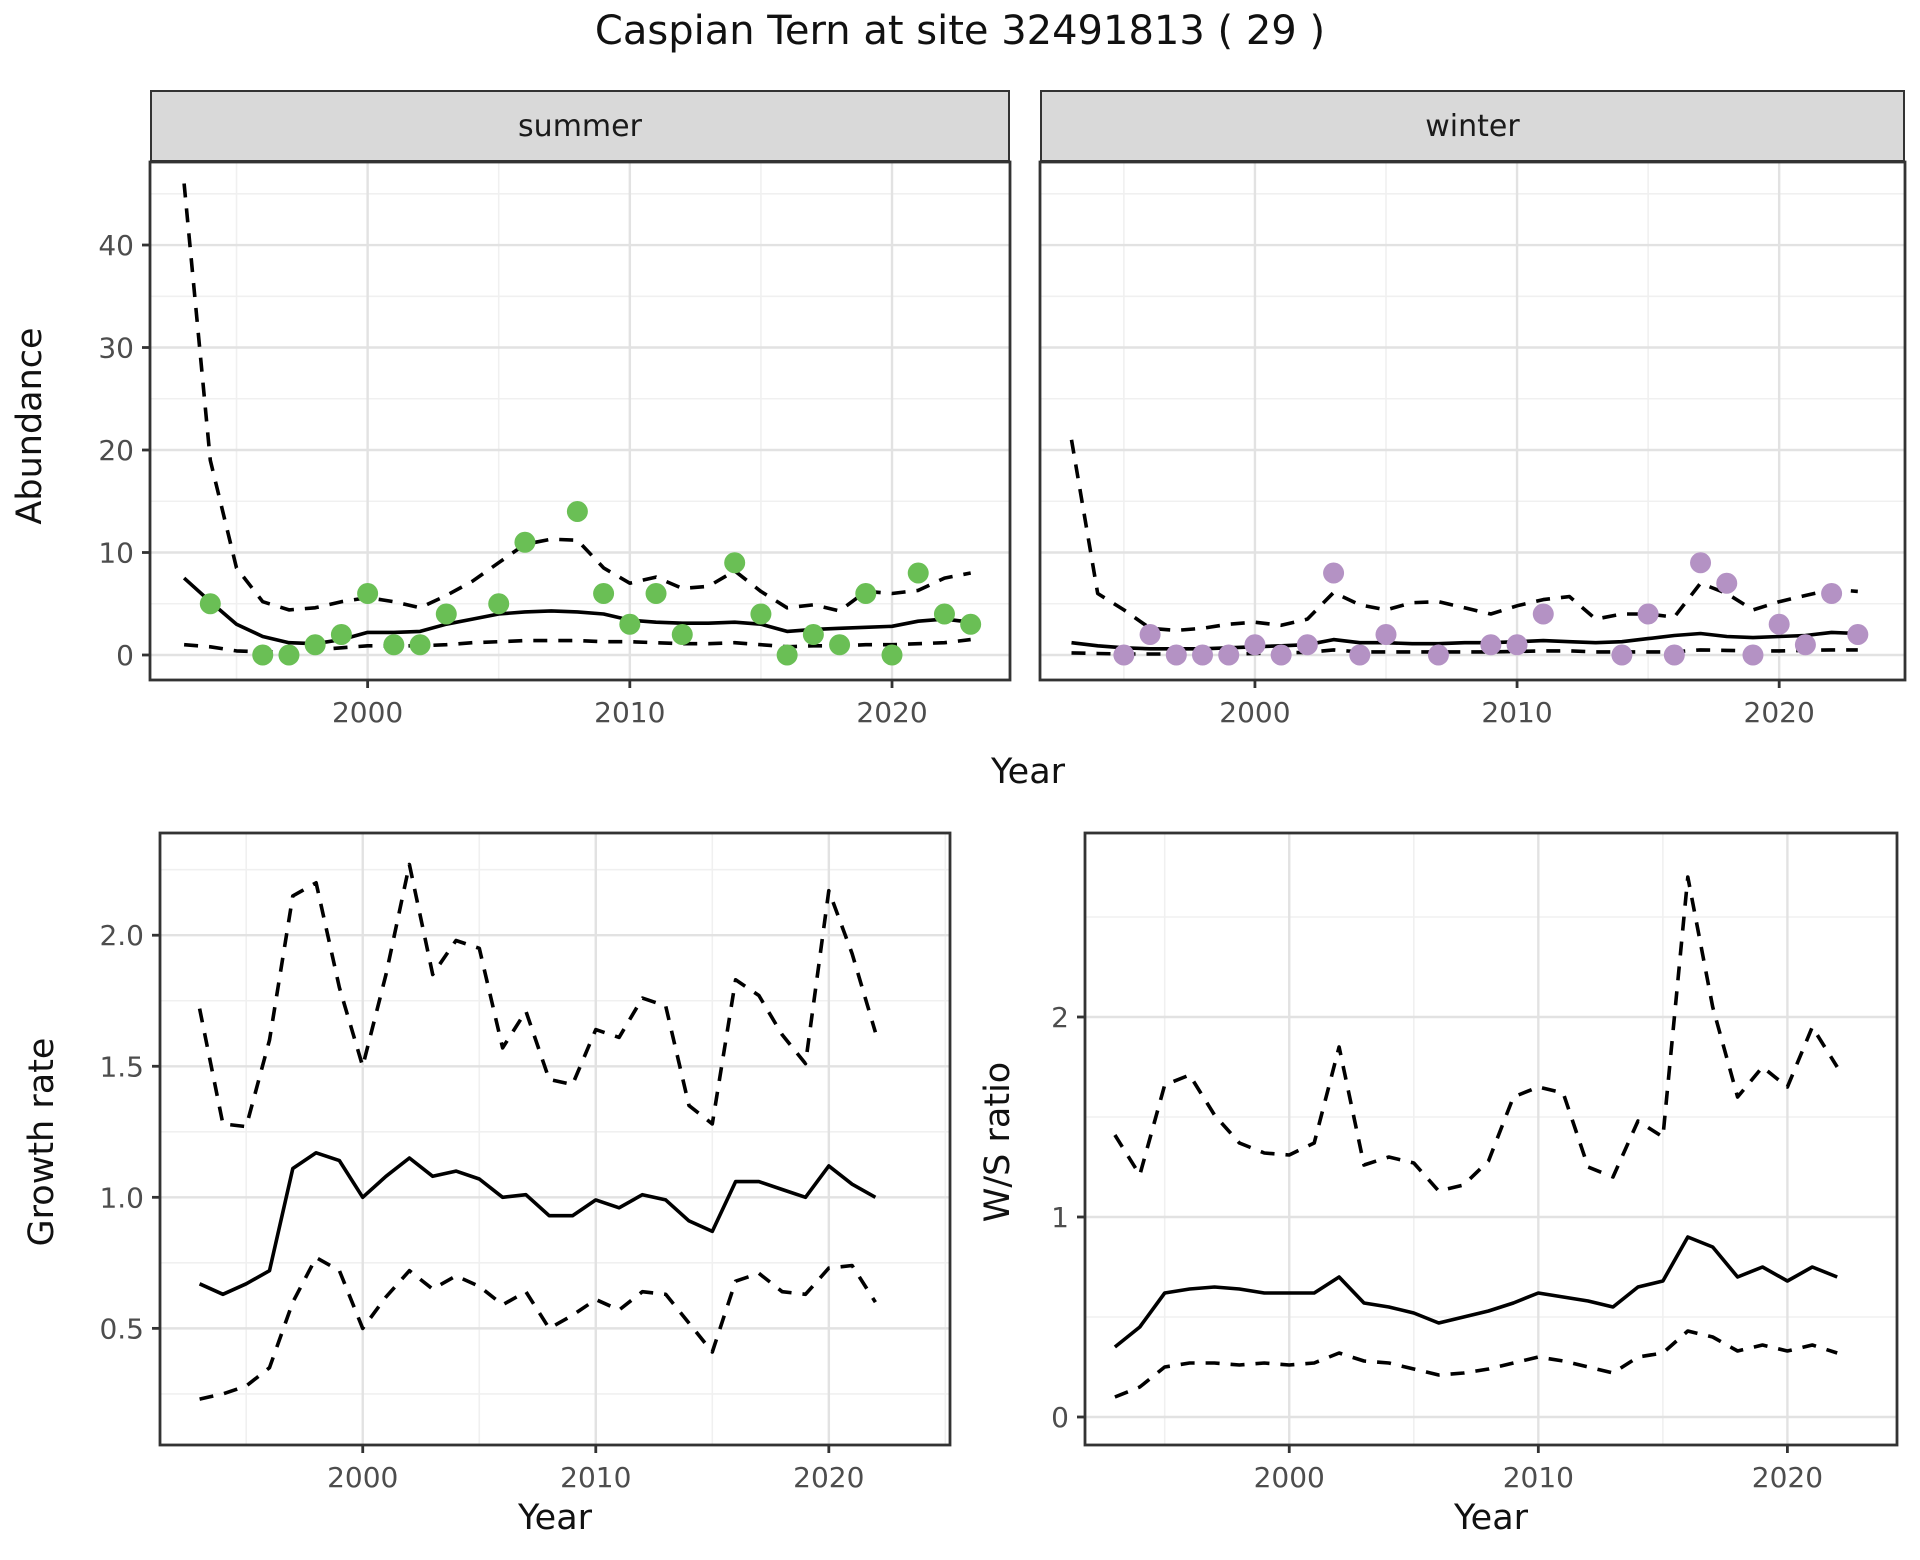 Image resolution: width=1920 pixels, height=1560 pixels. I want to click on facet-strip-summer: summer, so click(580, 126).